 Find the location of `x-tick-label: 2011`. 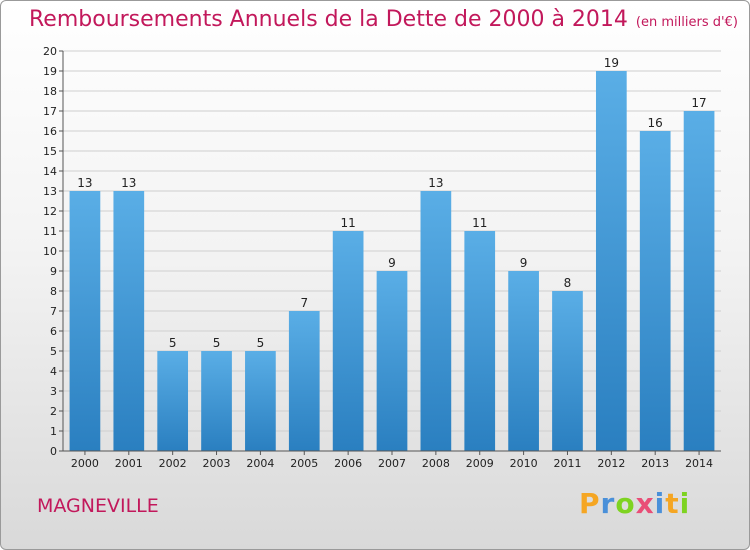

x-tick-label: 2011 is located at coordinates (567, 463).